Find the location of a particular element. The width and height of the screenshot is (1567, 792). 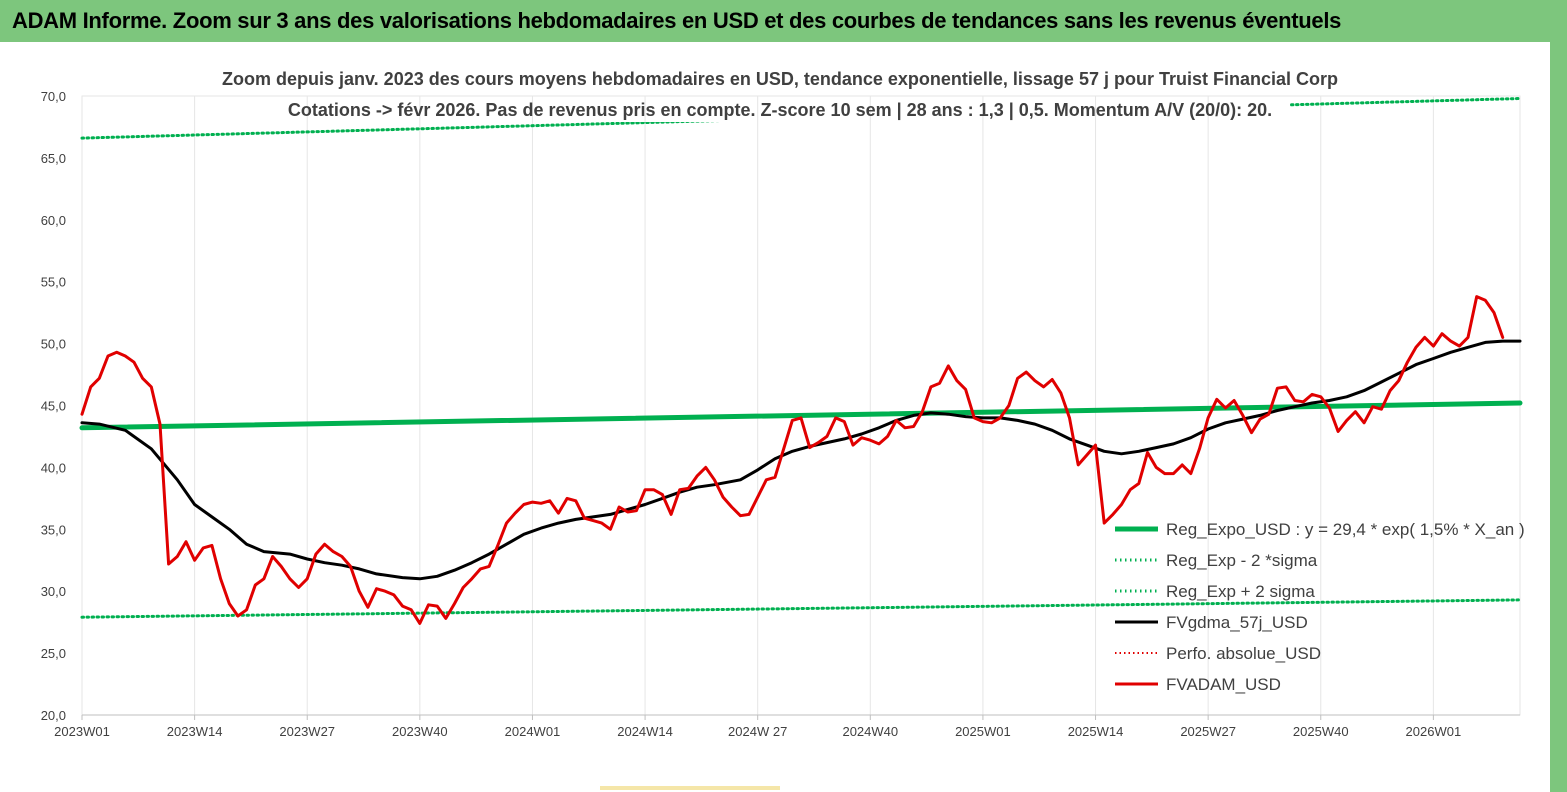

x-tick-label: 2024W40 is located at coordinates (870, 731).